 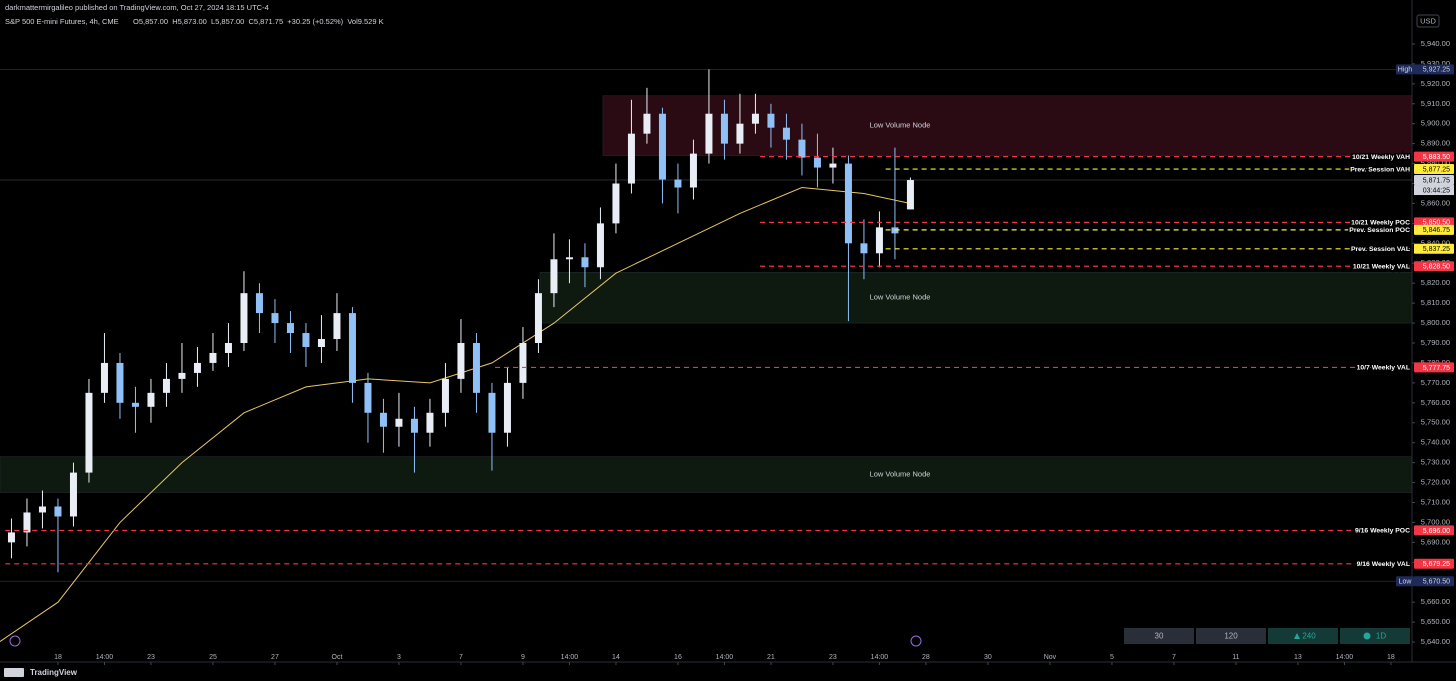 I want to click on x-tick-label: 21, so click(x=771, y=657).